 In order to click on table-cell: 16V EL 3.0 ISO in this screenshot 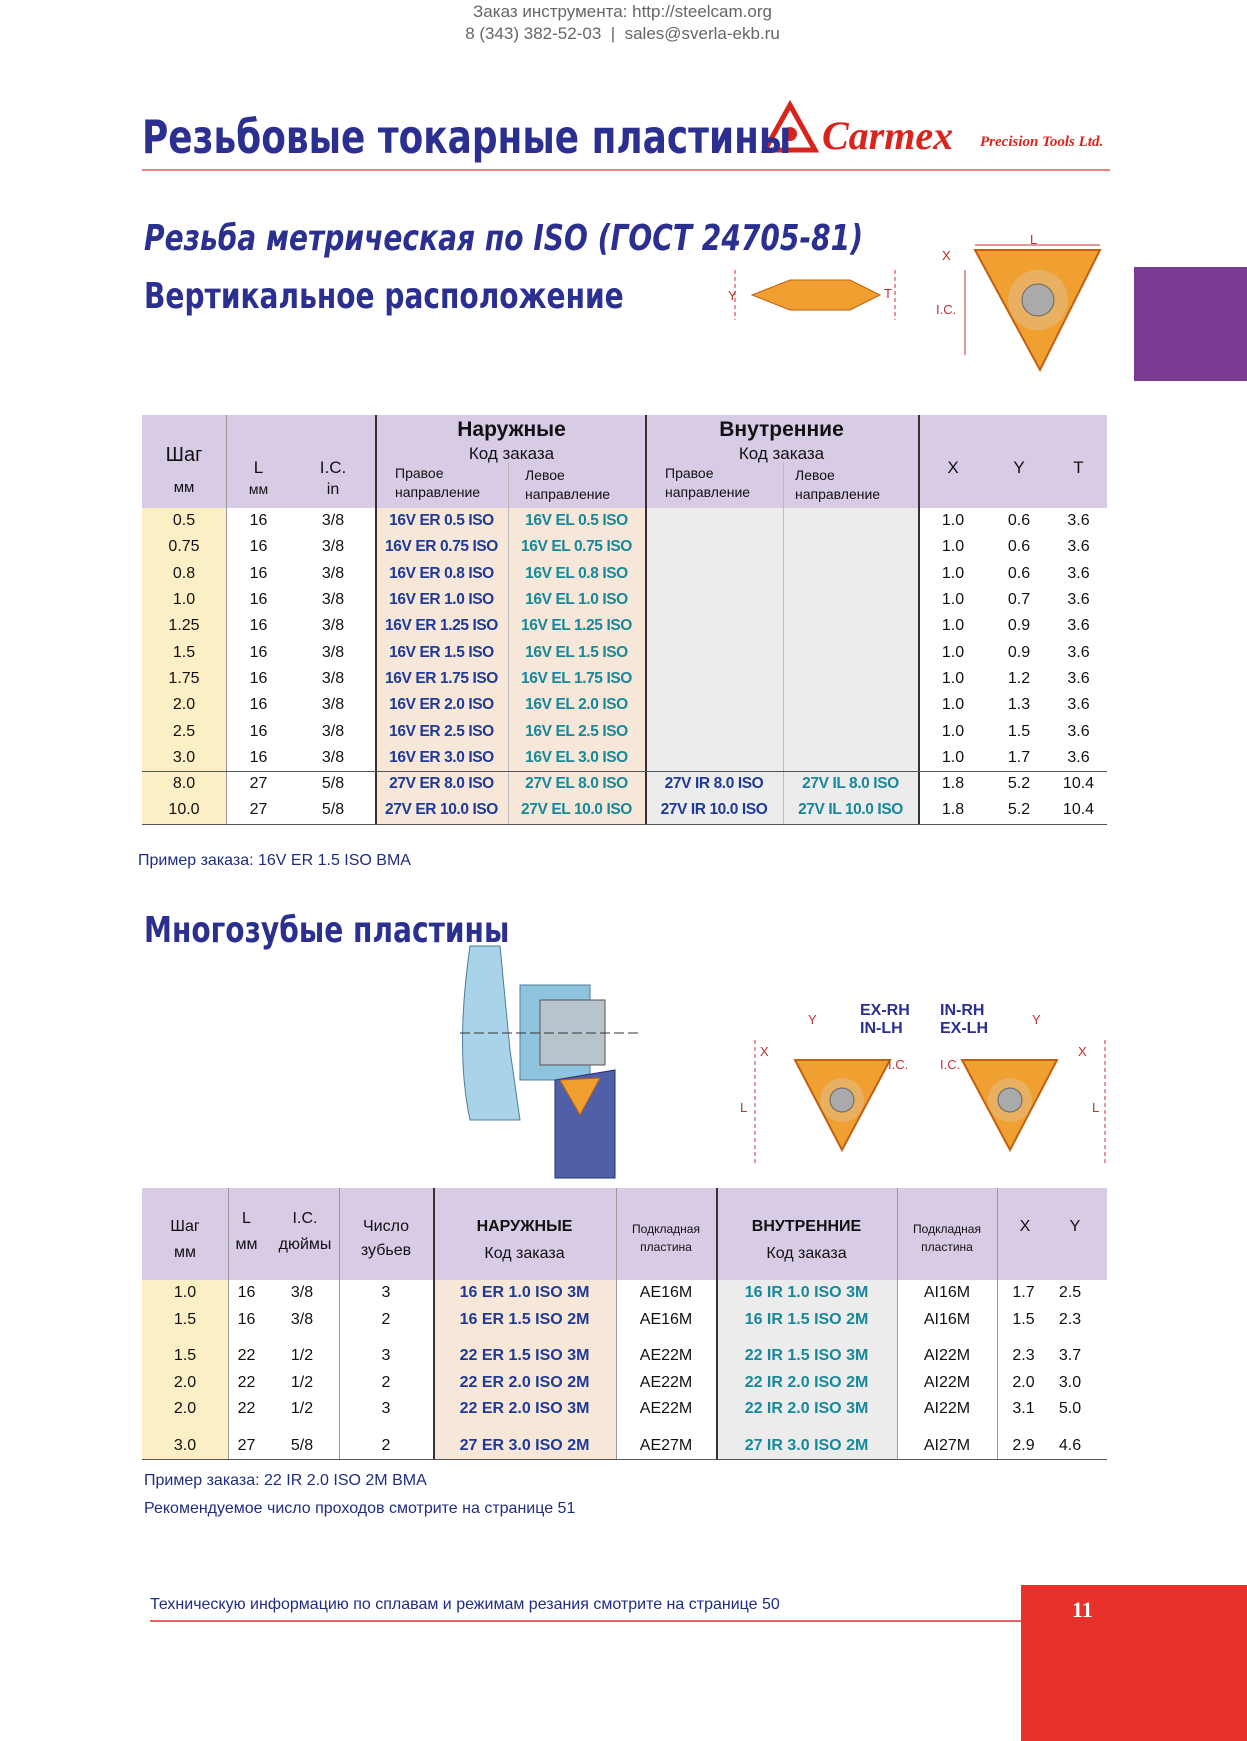, I will do `click(576, 757)`.